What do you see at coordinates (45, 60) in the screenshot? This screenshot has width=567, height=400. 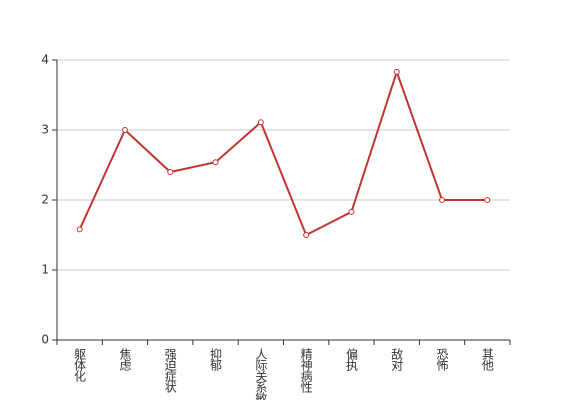 I see `y-tick-label: 4` at bounding box center [45, 60].